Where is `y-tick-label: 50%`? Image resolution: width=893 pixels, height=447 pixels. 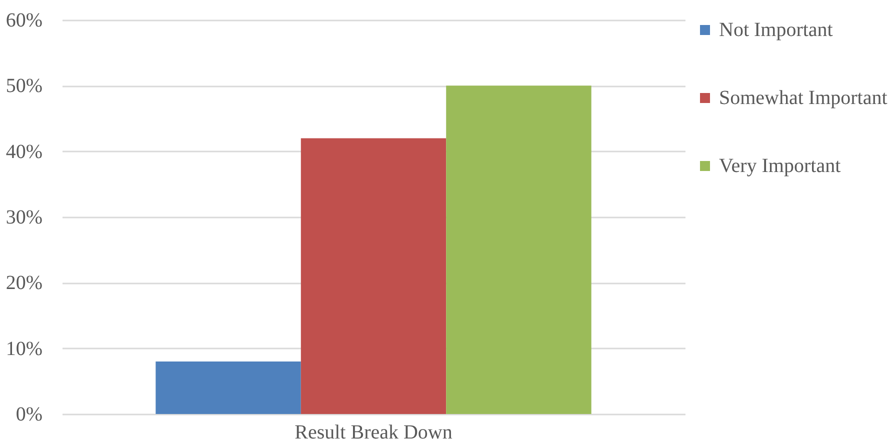 y-tick-label: 50% is located at coordinates (24, 86).